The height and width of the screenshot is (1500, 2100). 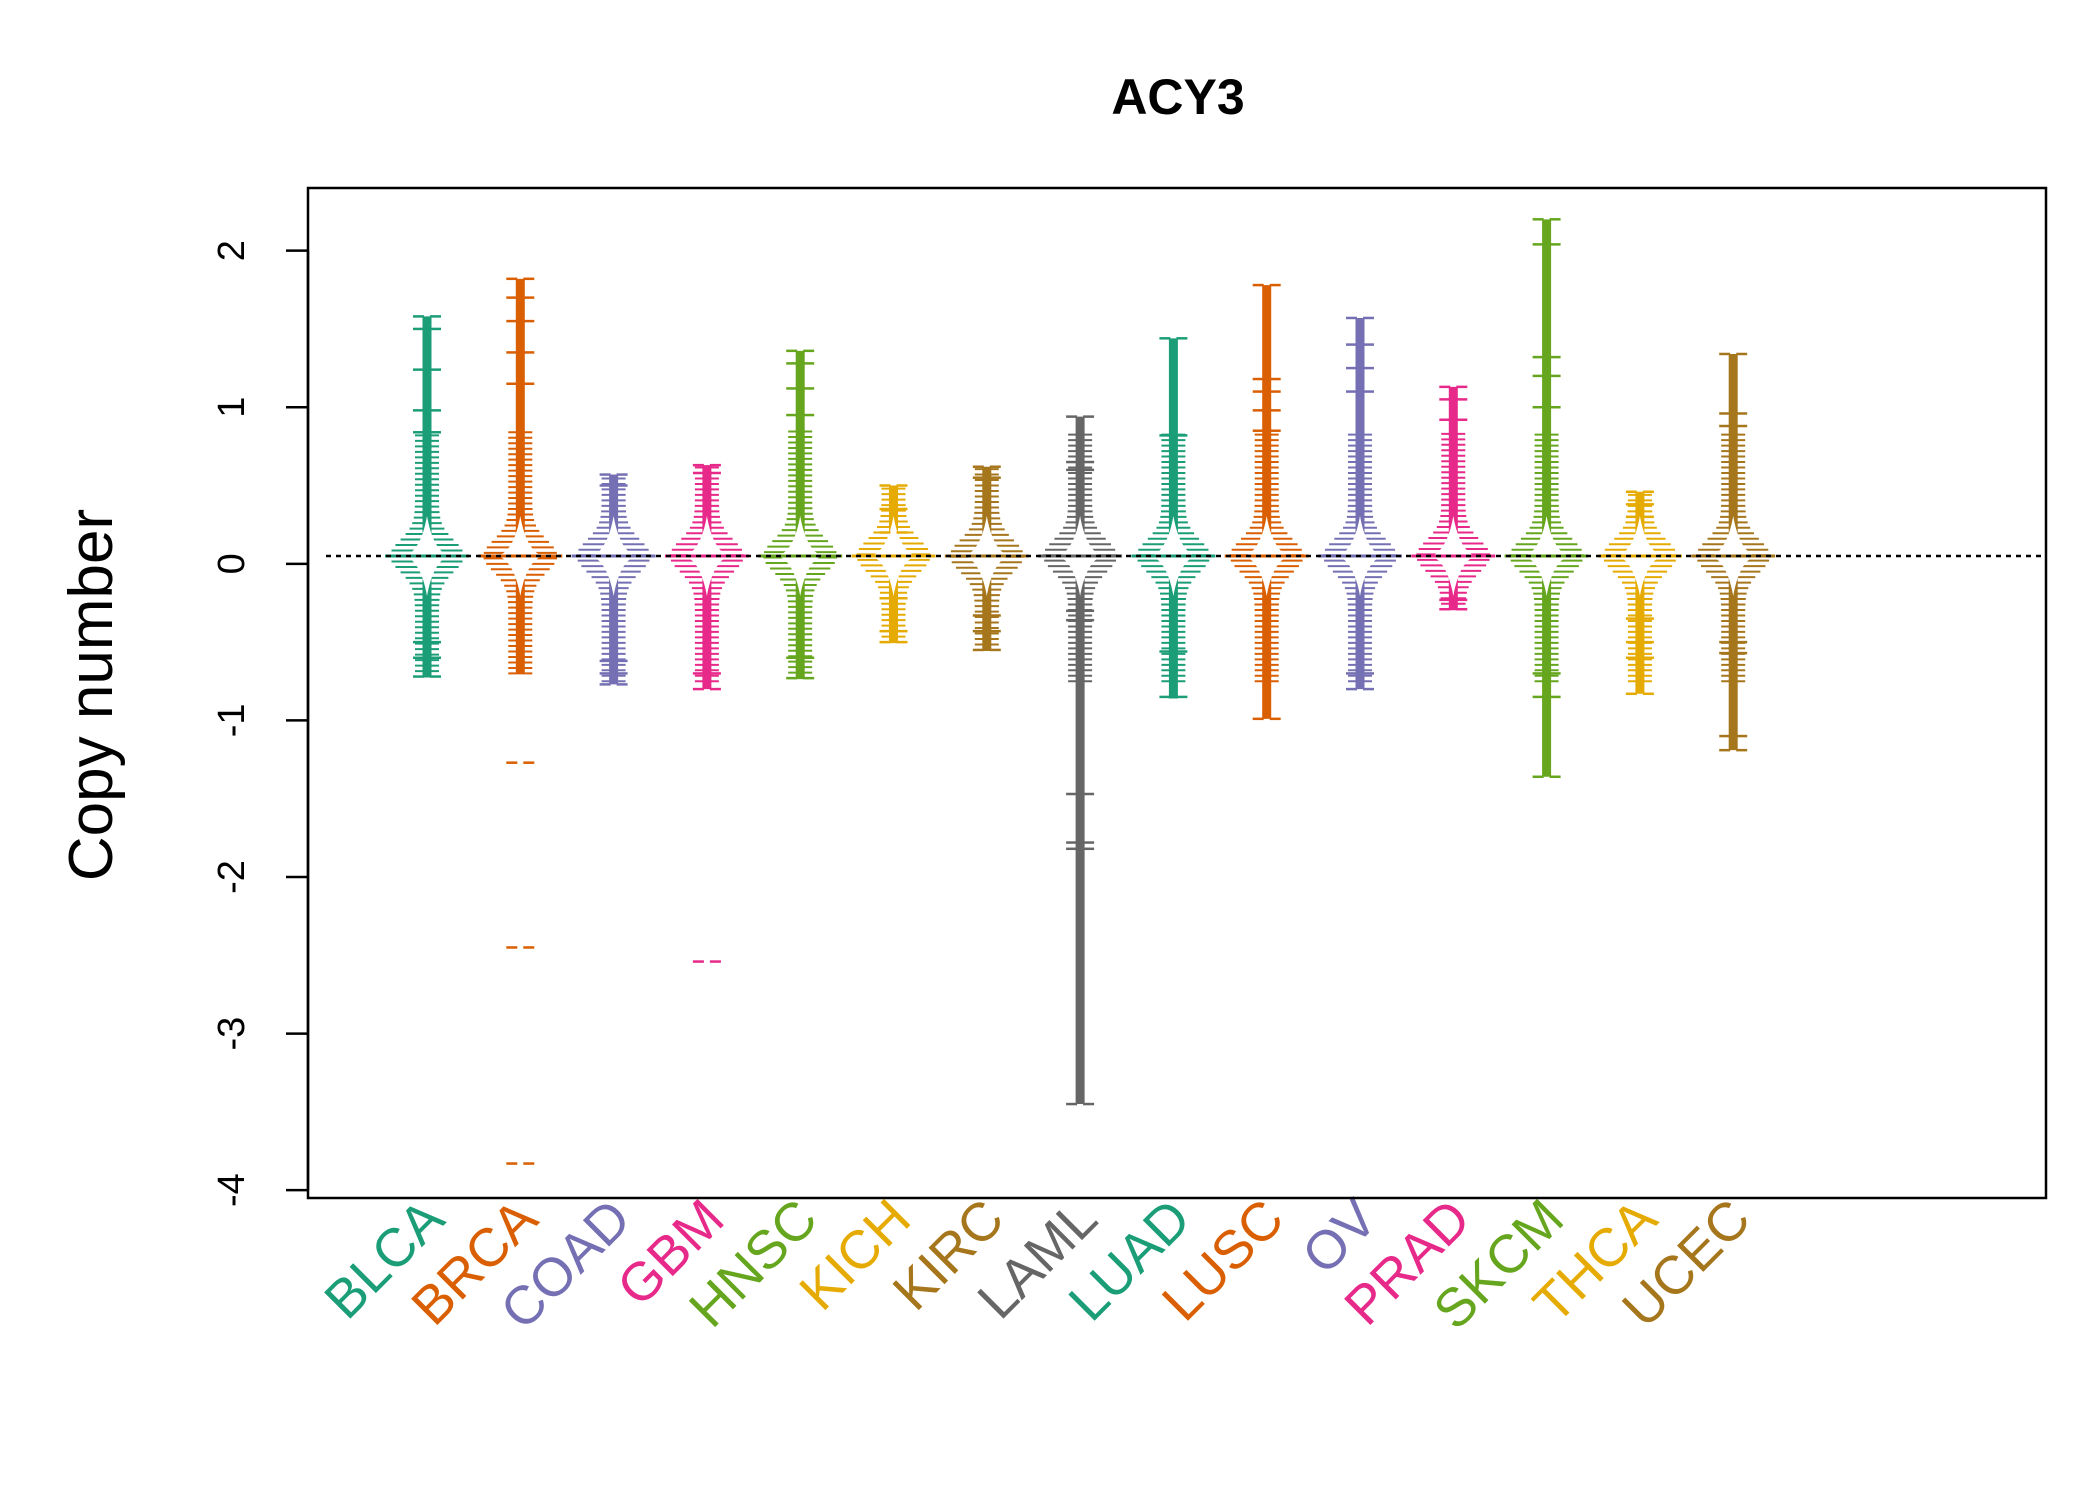 I want to click on y-axis-label: Copy number, so click(x=91, y=695).